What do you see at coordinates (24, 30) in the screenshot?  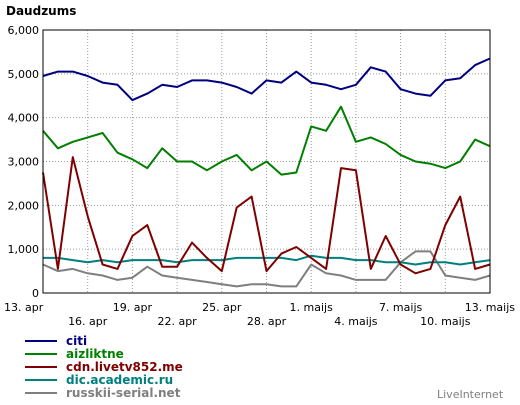 I see `y-tick-label: 6,000` at bounding box center [24, 30].